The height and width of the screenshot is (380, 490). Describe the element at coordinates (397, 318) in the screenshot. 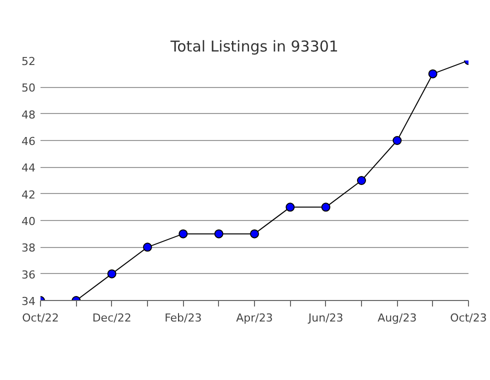

I see `x-tick-label: Aug/23` at that location.